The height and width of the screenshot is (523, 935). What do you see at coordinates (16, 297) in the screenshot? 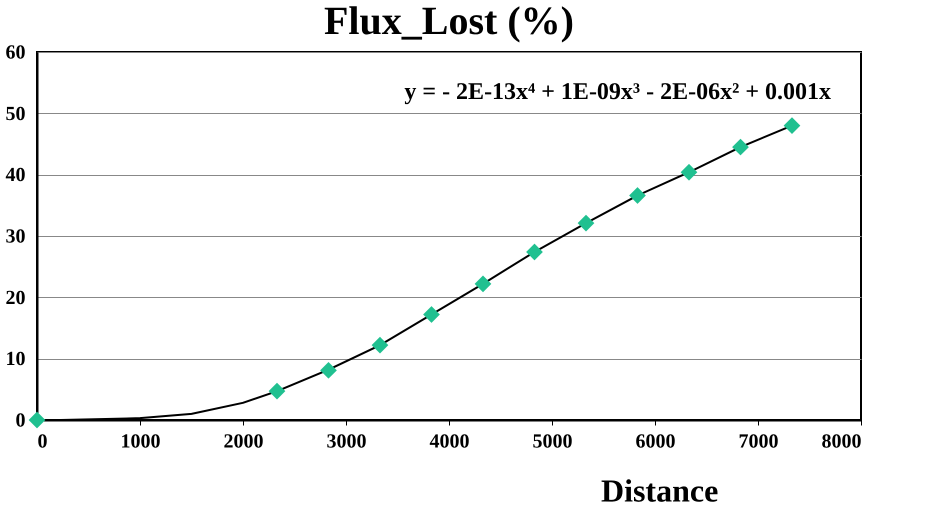
I see `y-tick-label: 20` at bounding box center [16, 297].